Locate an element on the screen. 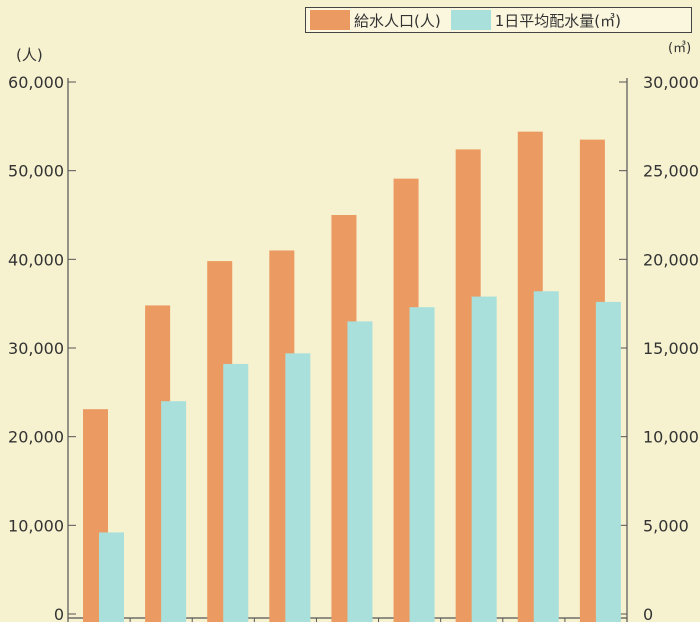 Image resolution: width=700 pixels, height=622 pixels. right-tick-label: 25,000 is located at coordinates (671, 171).